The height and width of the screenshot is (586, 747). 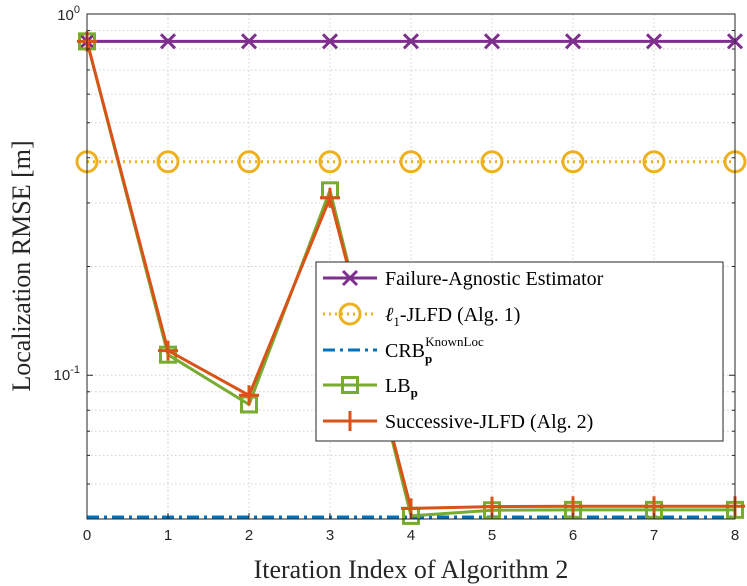 I want to click on y-tick-mid-exp: -1, so click(x=75, y=370).